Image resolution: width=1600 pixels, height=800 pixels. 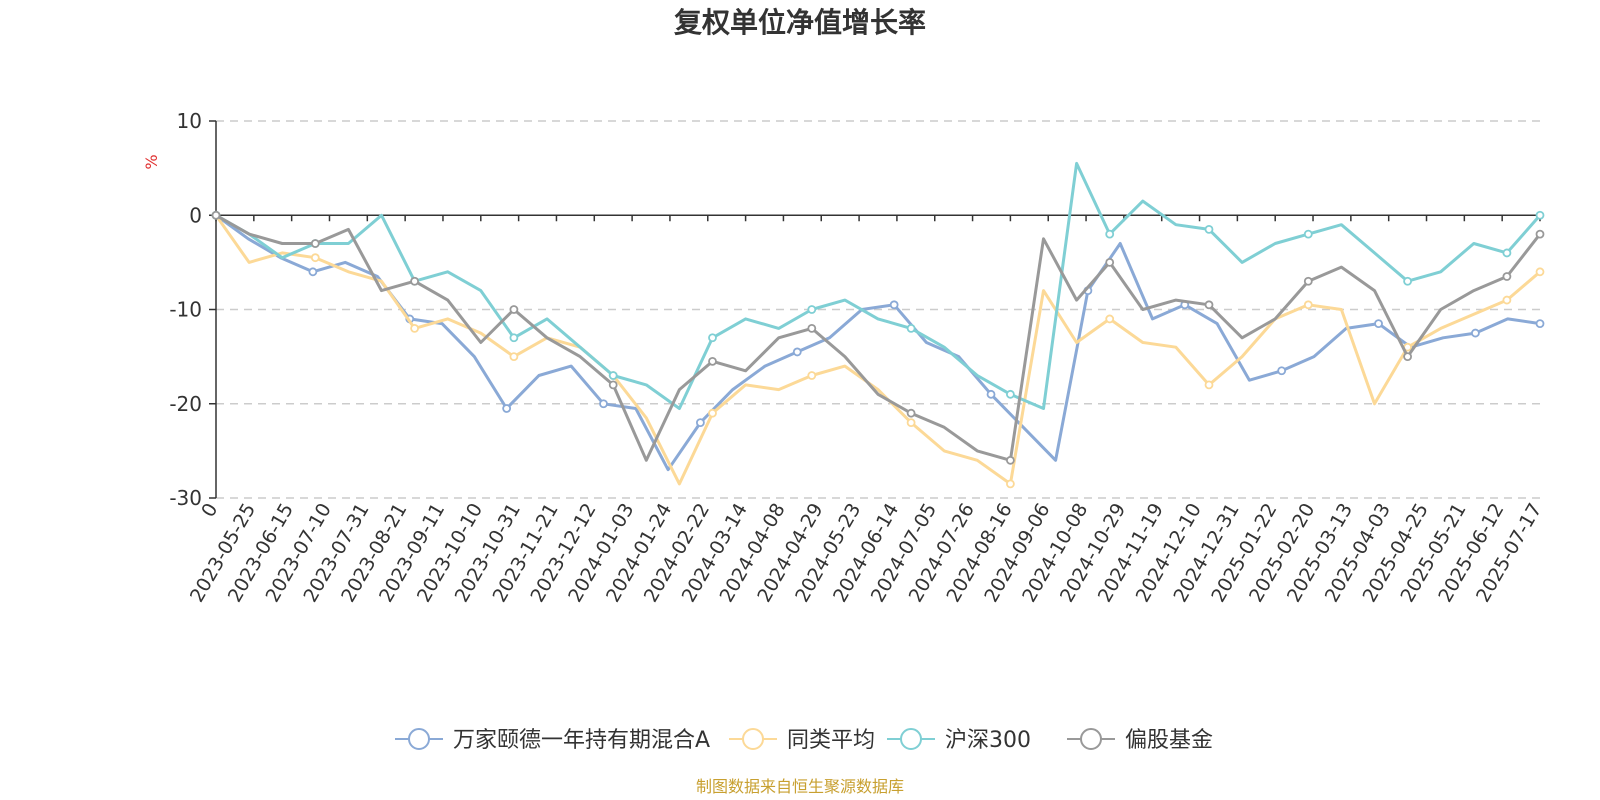 I want to click on data-source-note: 制图数据来自恒生聚源数据库, so click(x=800, y=786).